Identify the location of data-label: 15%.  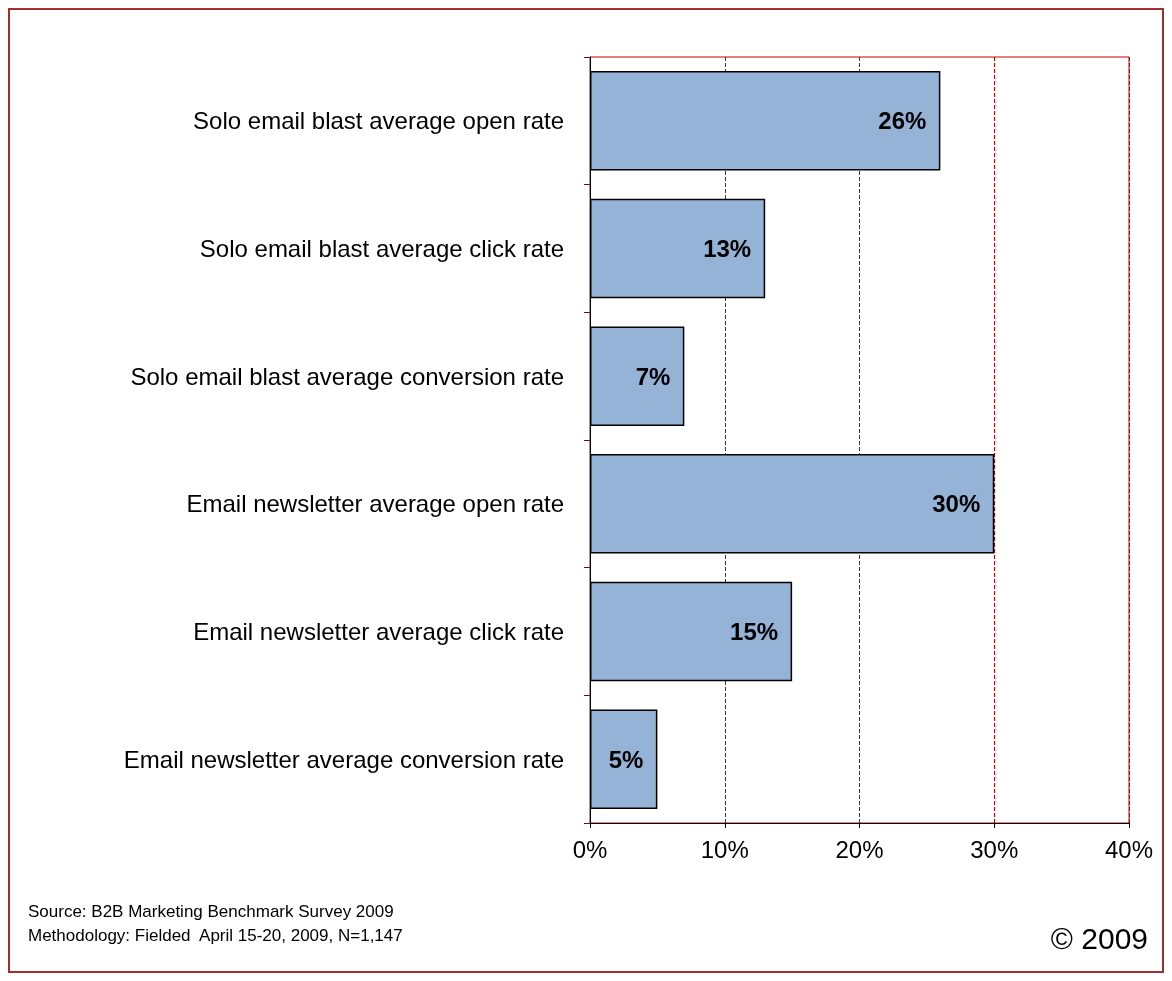
(754, 631).